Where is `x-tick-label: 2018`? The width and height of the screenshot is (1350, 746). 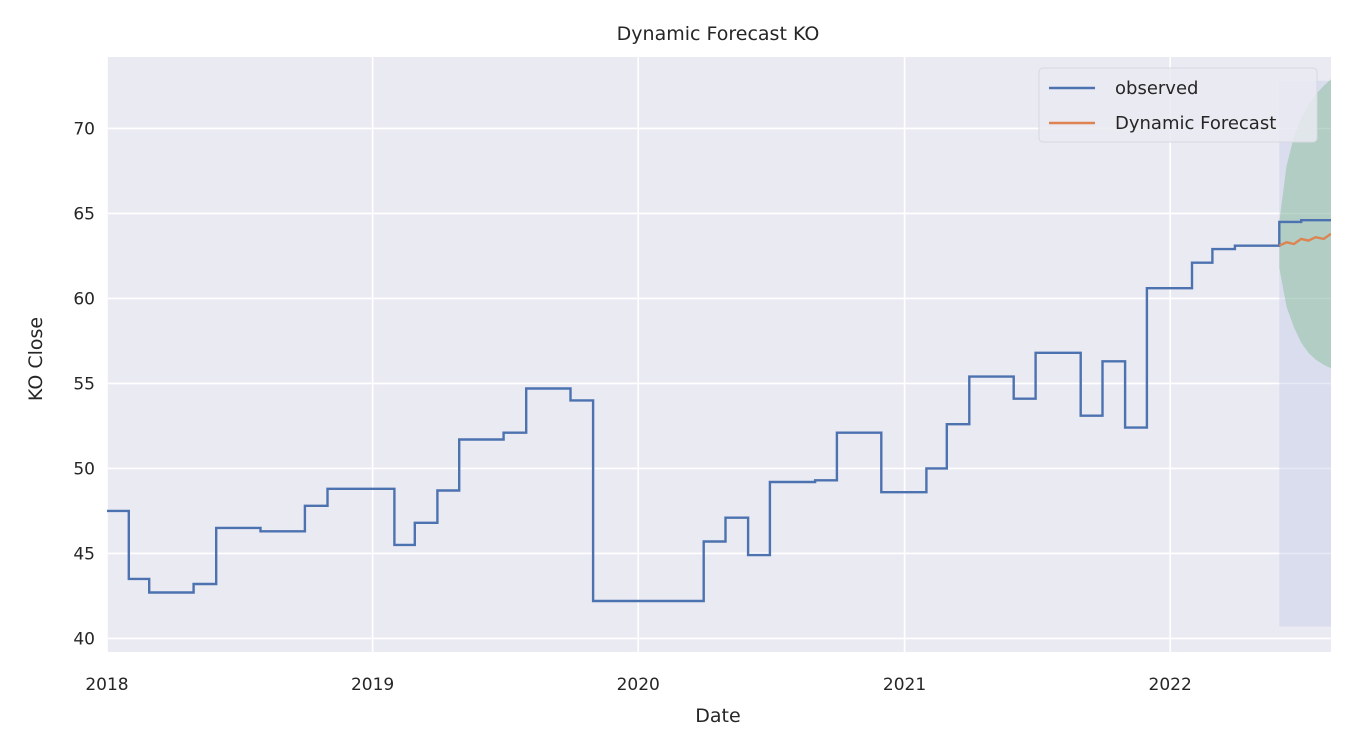
x-tick-label: 2018 is located at coordinates (106, 685).